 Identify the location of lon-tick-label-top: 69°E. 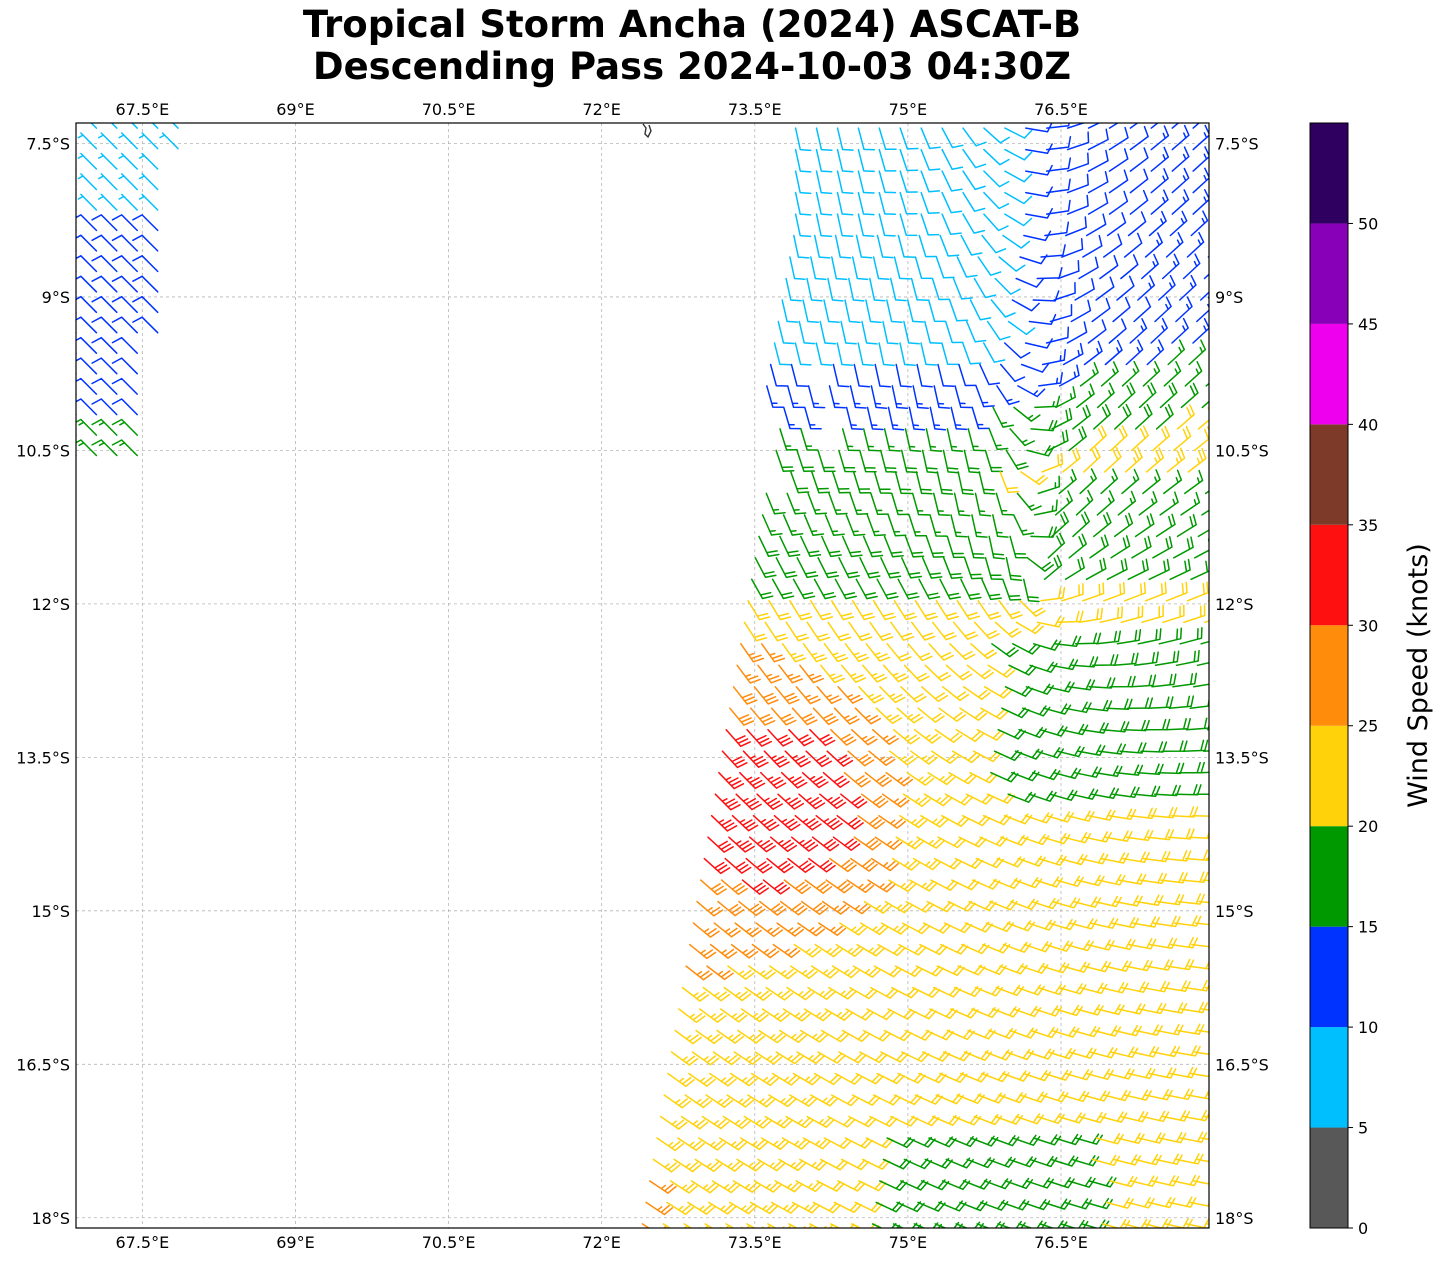
(295, 109).